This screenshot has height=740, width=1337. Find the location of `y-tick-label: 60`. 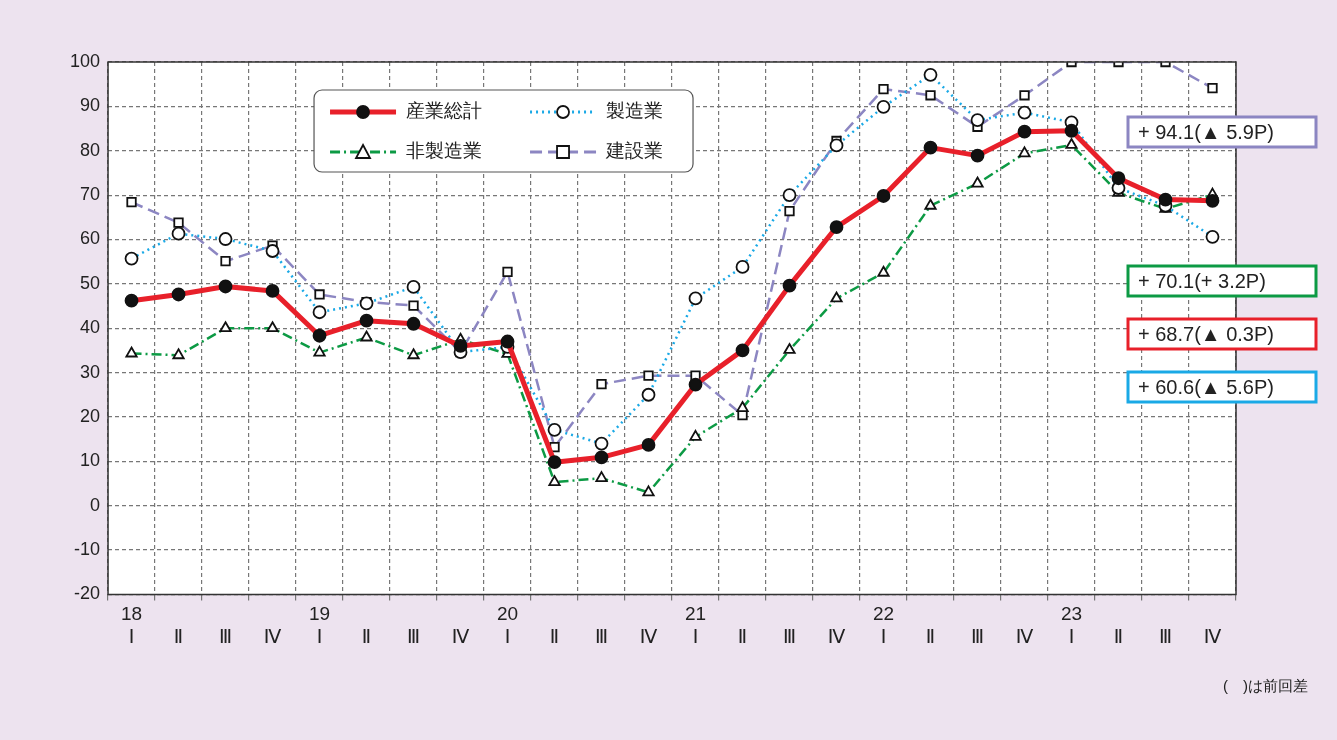

y-tick-label: 60 is located at coordinates (90, 238).